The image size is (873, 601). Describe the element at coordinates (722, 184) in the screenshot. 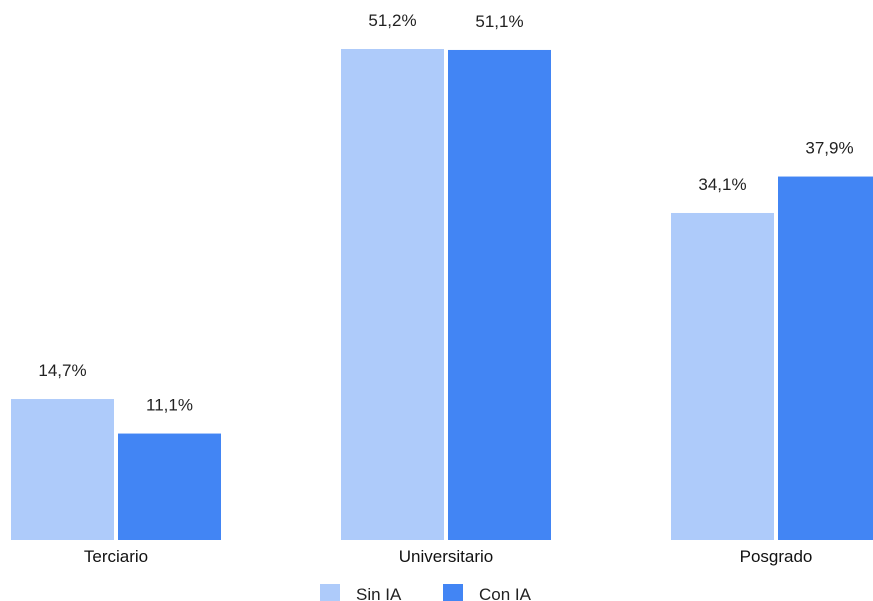

I see `data-label-sin-ia-posgrado: 34,1%` at that location.